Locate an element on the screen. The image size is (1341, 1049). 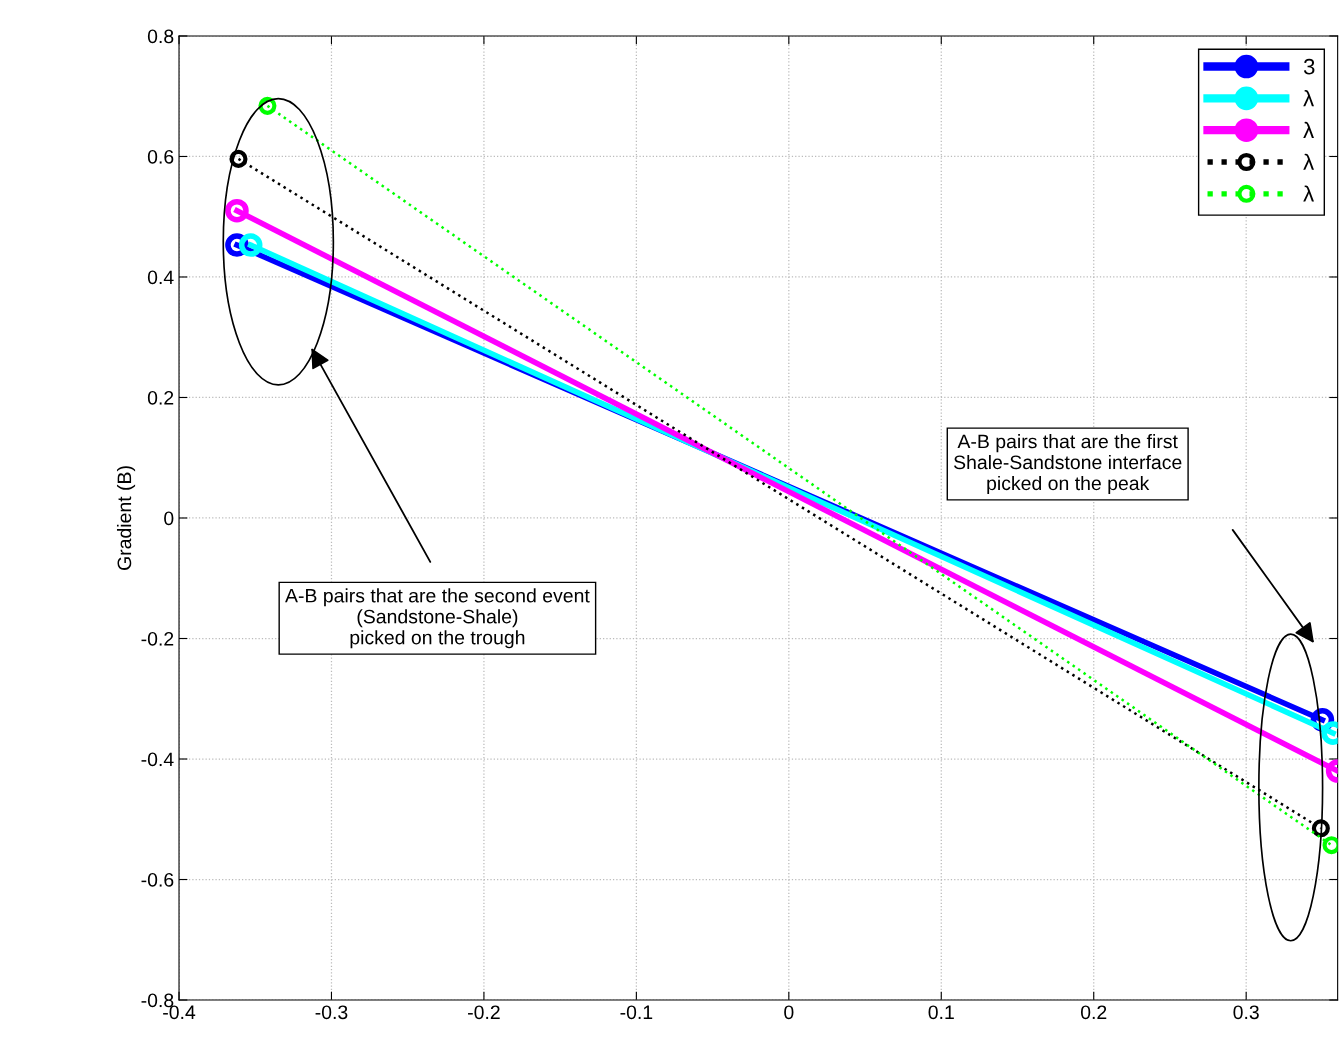
x-tick-label: -0.1 is located at coordinates (636, 1012).